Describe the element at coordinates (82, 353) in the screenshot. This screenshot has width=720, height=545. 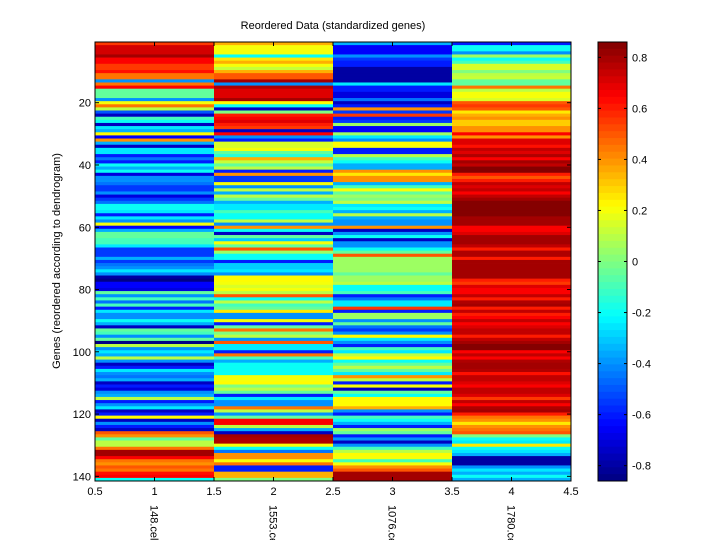
I see `y-tick-label: 100` at that location.